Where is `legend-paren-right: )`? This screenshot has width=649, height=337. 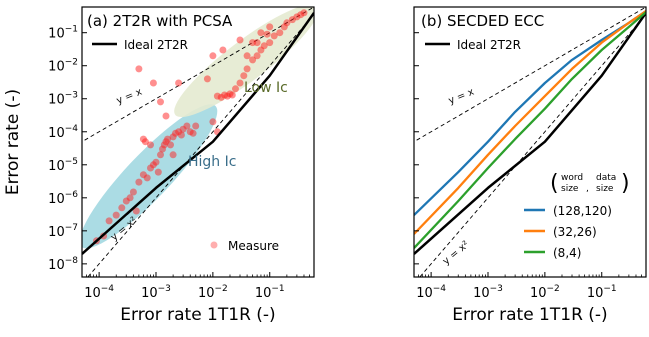 legend-paren-right: ) is located at coordinates (625, 183).